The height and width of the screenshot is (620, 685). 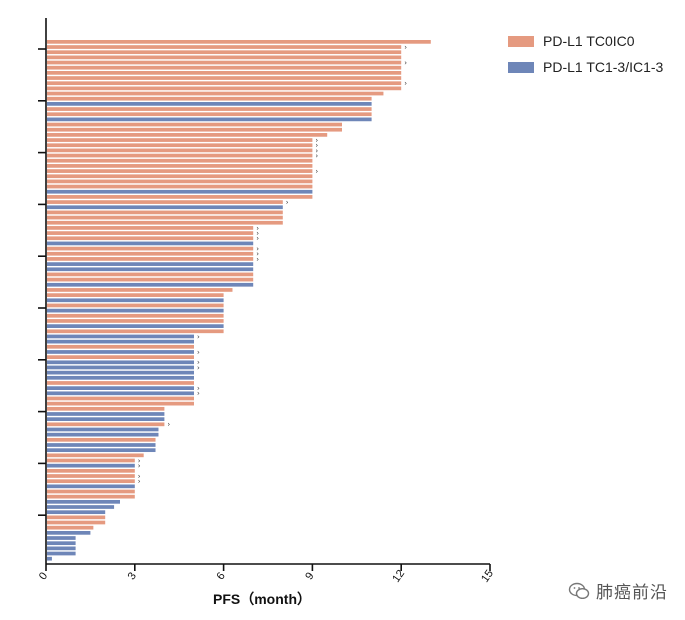 What do you see at coordinates (139, 476) in the screenshot?
I see `censor-marker-85: ›` at bounding box center [139, 476].